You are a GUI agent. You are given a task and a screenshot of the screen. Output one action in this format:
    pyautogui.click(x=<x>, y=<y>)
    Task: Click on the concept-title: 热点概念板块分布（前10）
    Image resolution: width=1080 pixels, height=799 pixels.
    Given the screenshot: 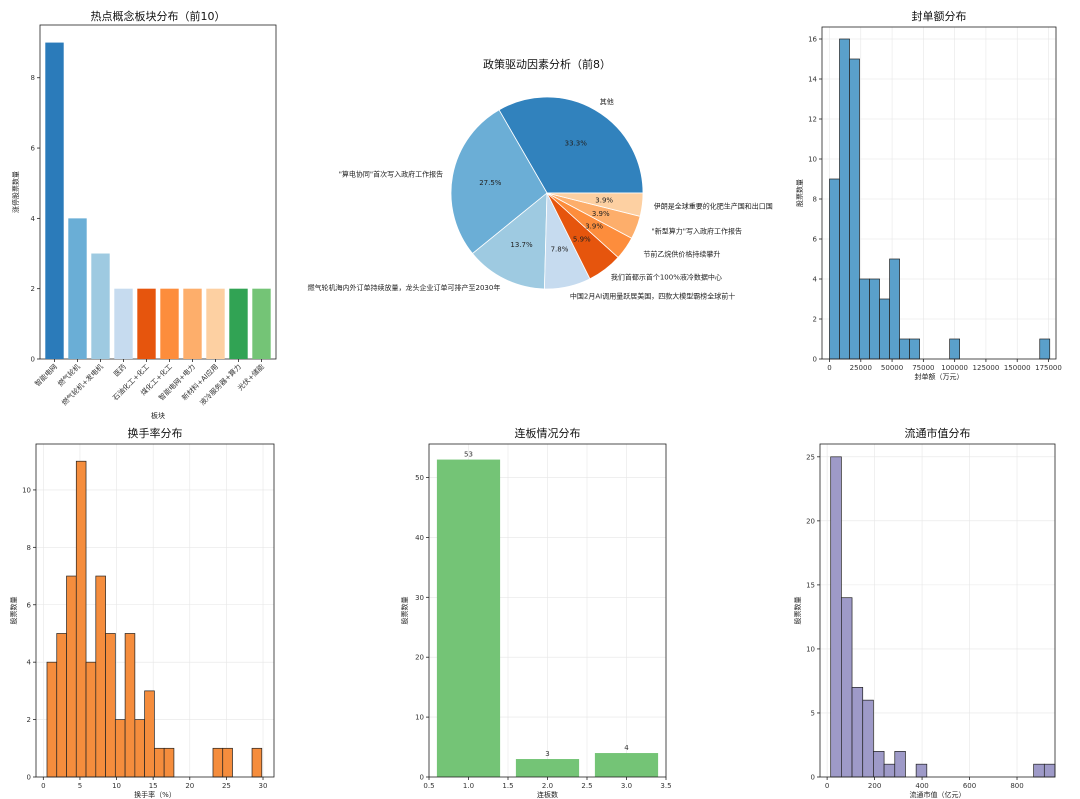 What is the action you would take?
    pyautogui.click(x=158, y=16)
    